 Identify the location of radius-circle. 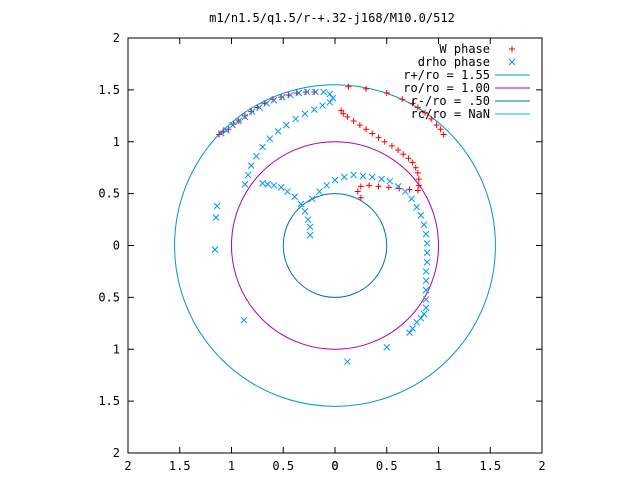
(335, 245).